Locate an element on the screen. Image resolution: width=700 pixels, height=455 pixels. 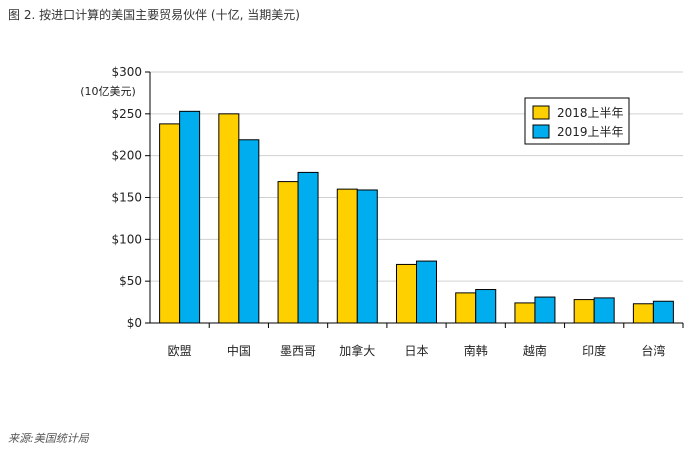
x-tick-label: 日本 is located at coordinates (416, 351).